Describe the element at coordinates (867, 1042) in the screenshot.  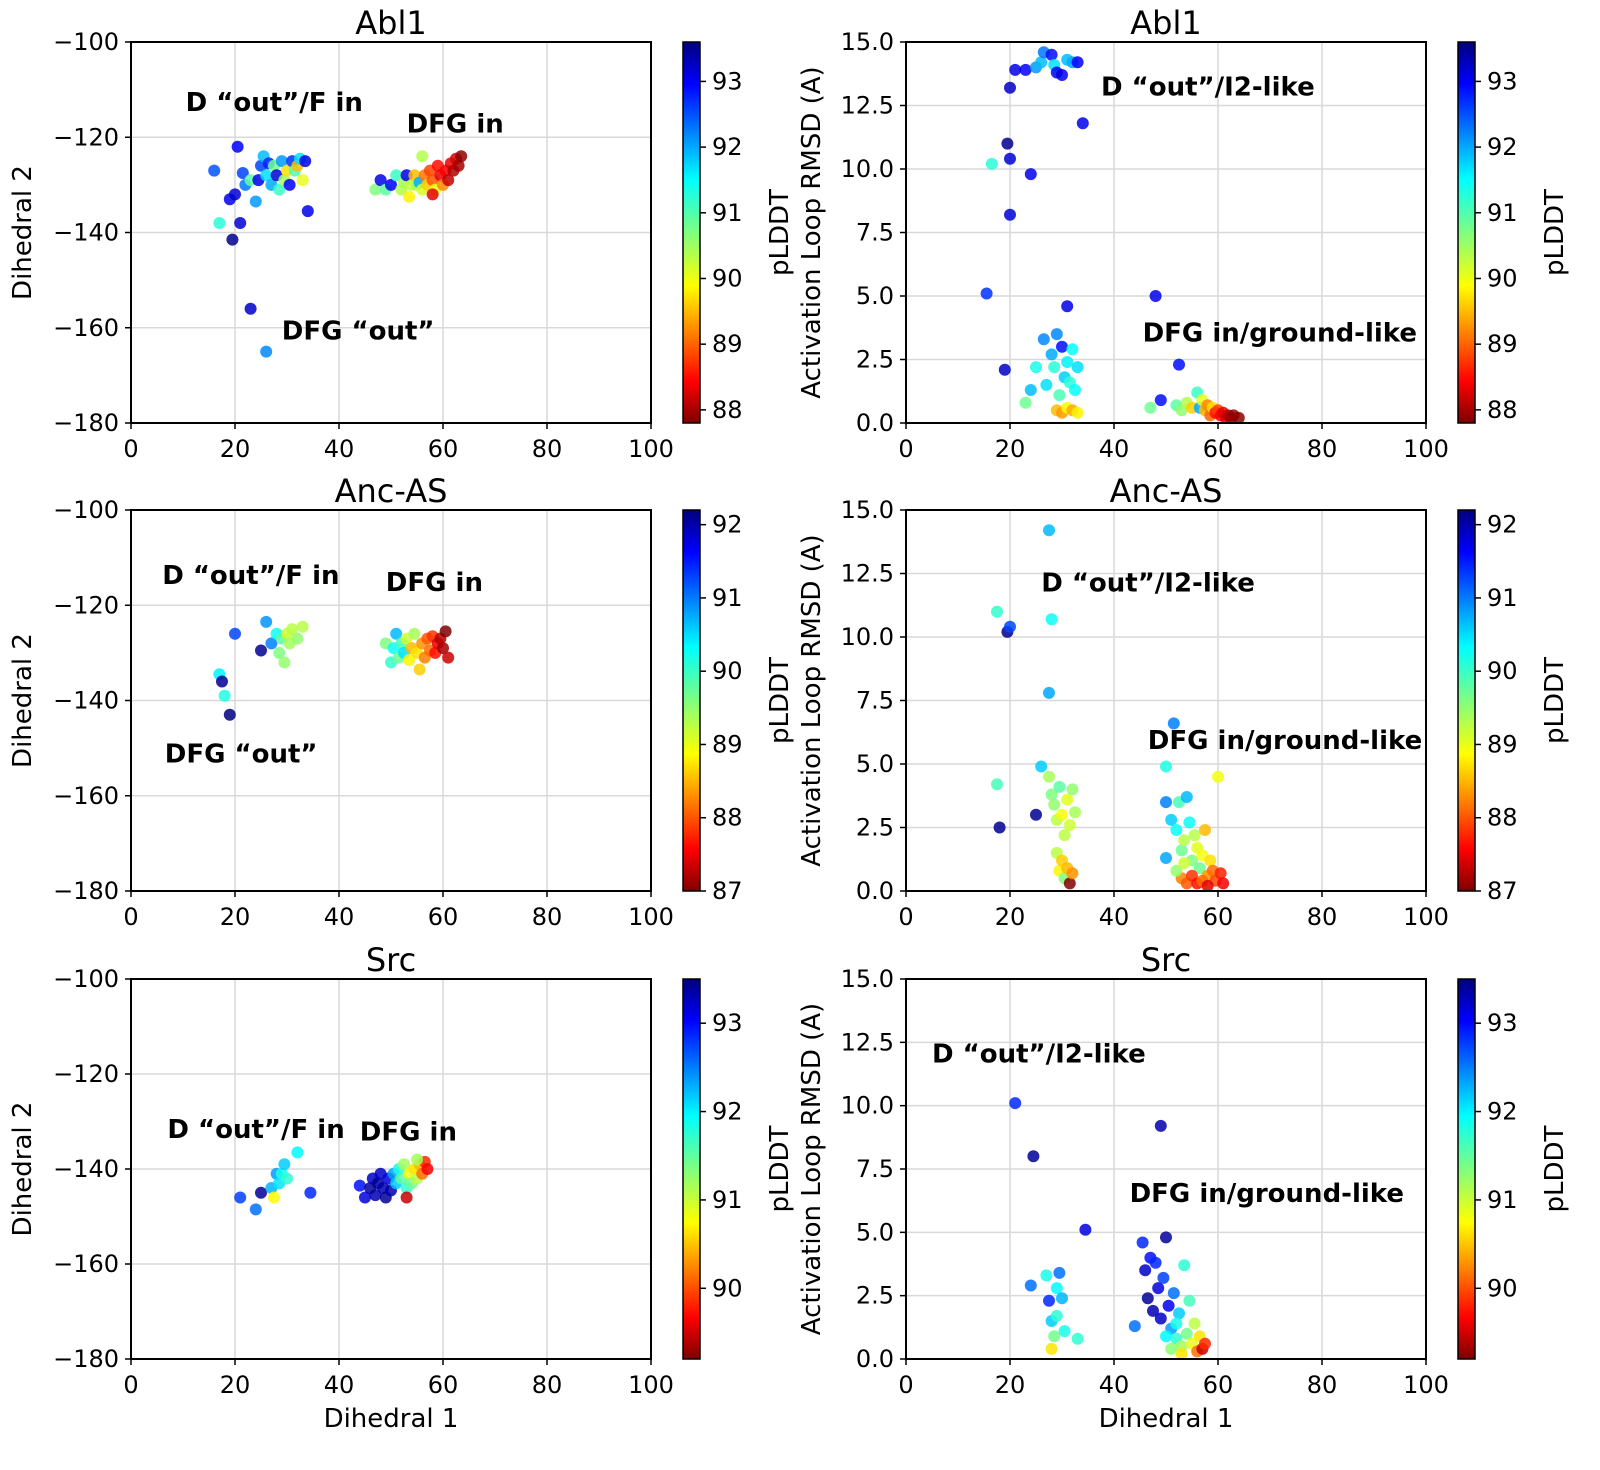
I see `y-tick-label: 12.5` at that location.